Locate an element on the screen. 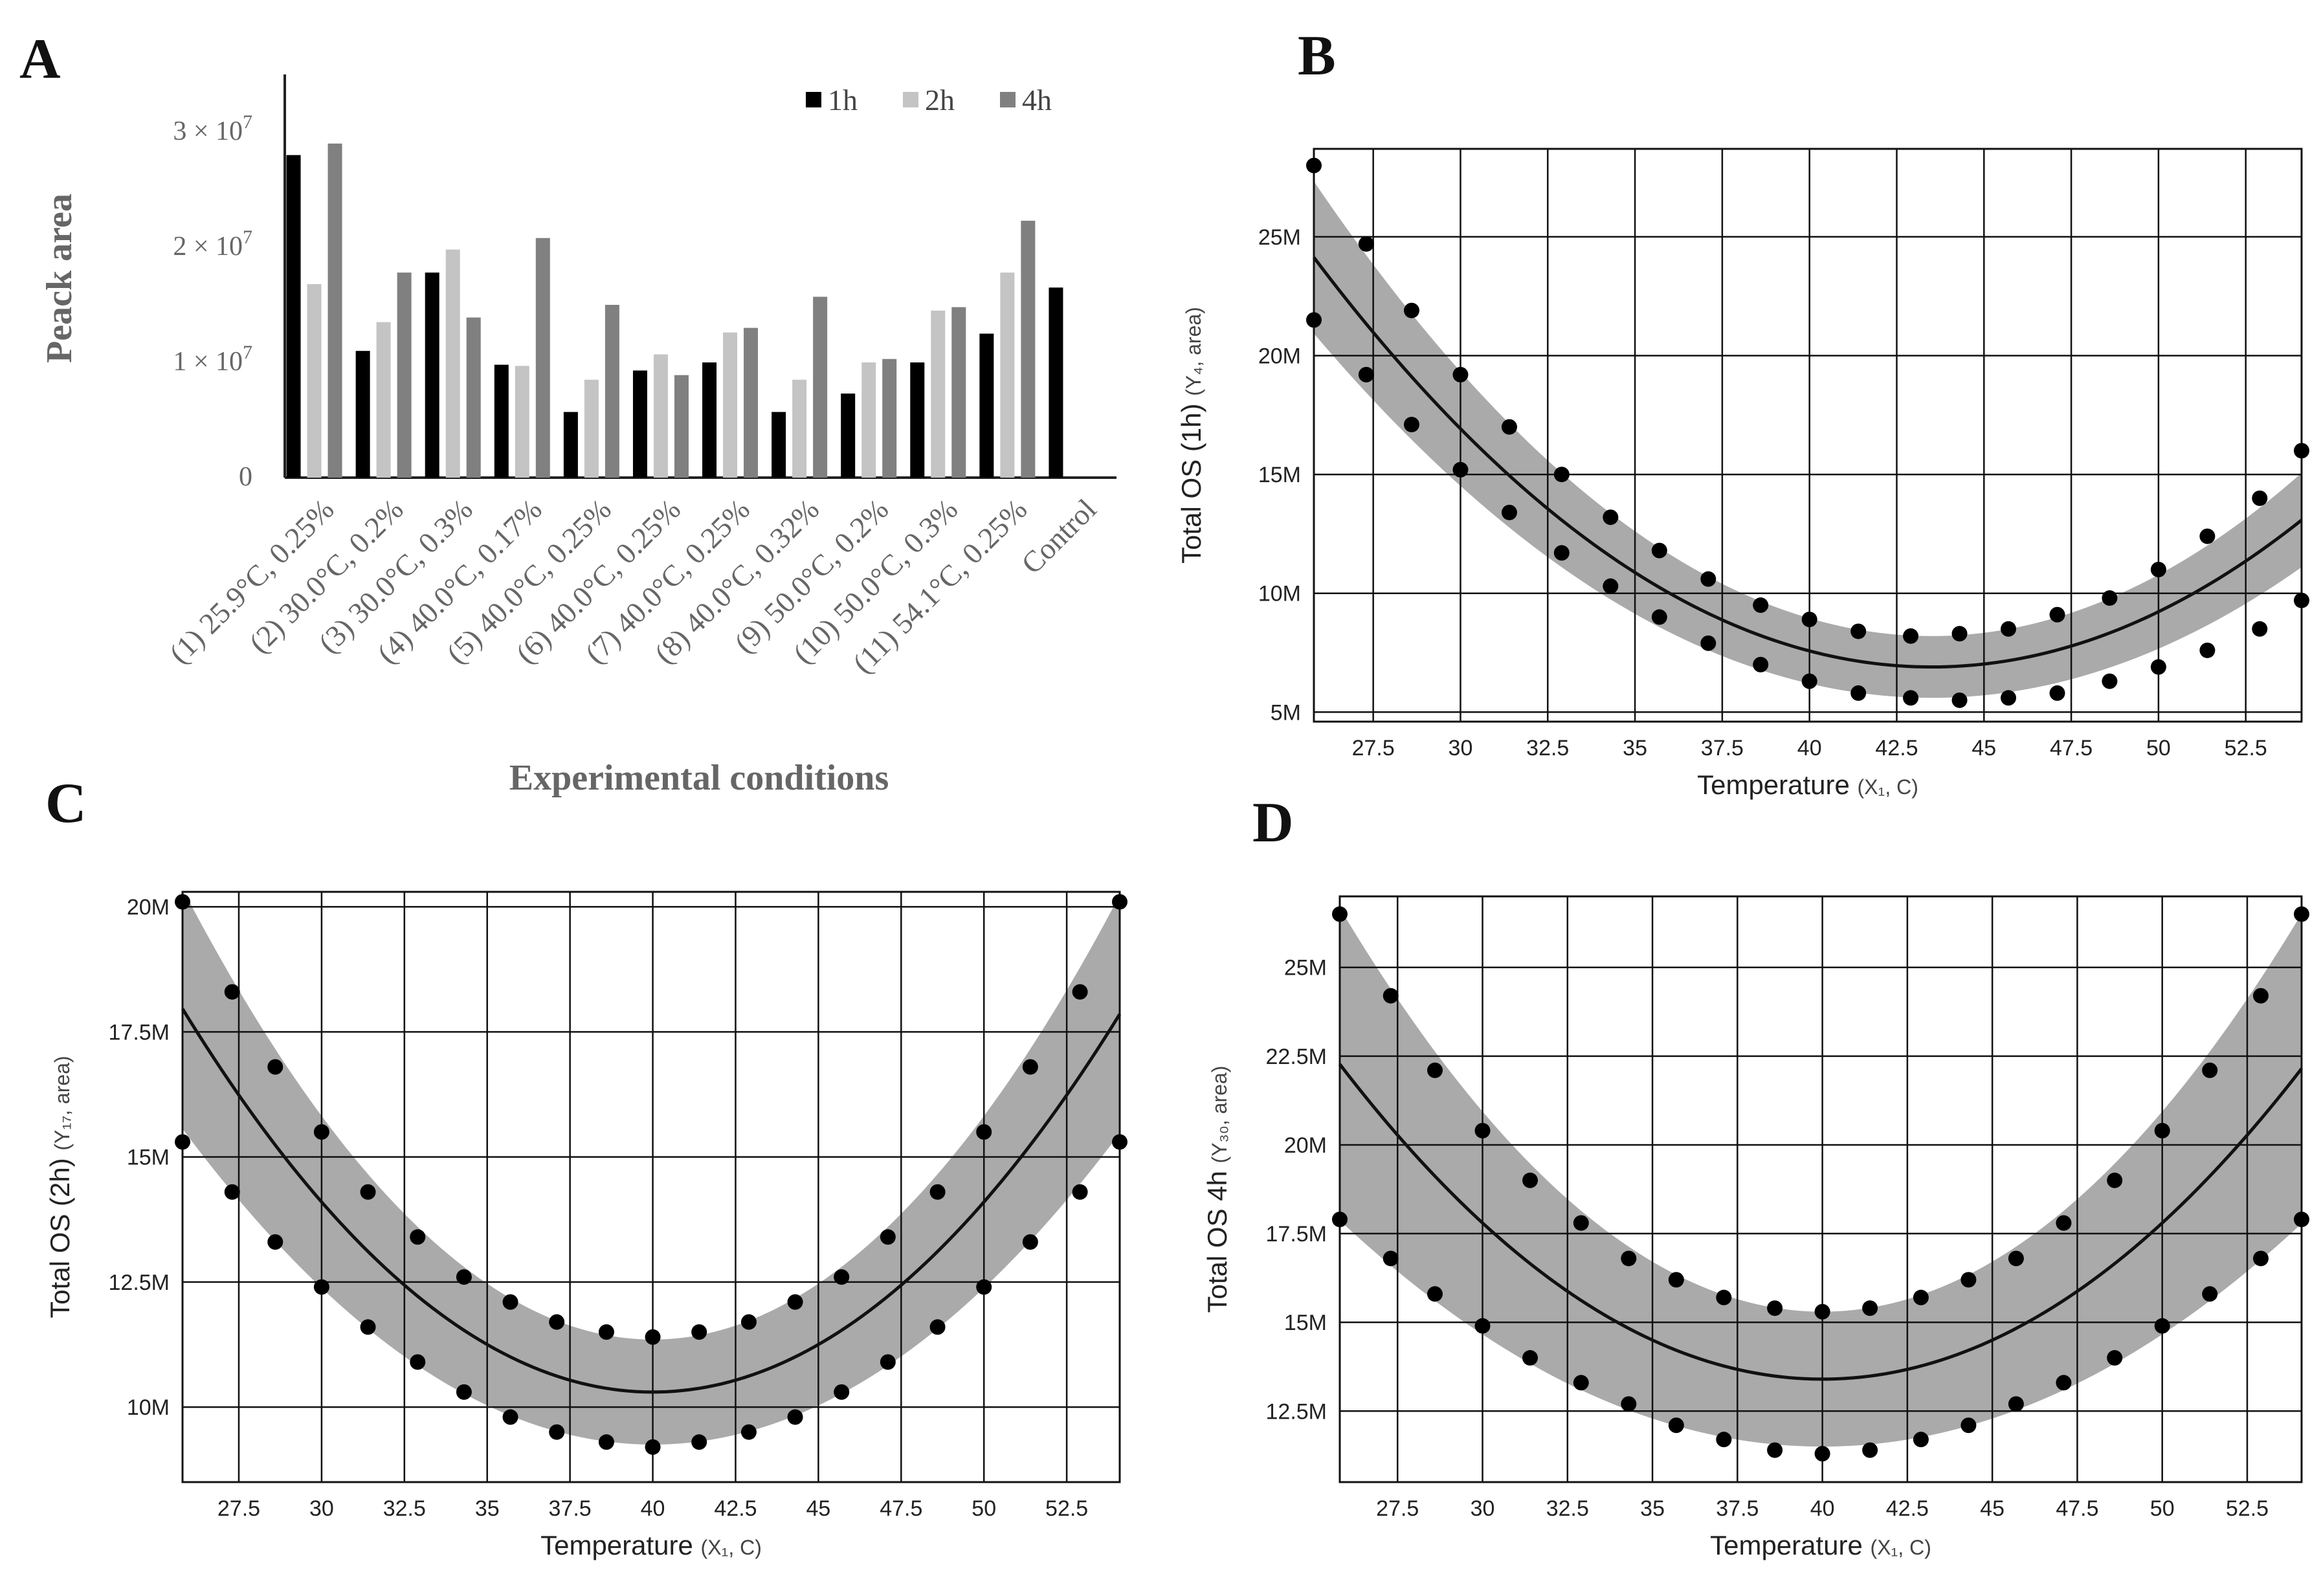 The image size is (2321, 1596). x-tick-label: 30 is located at coordinates (1461, 748).